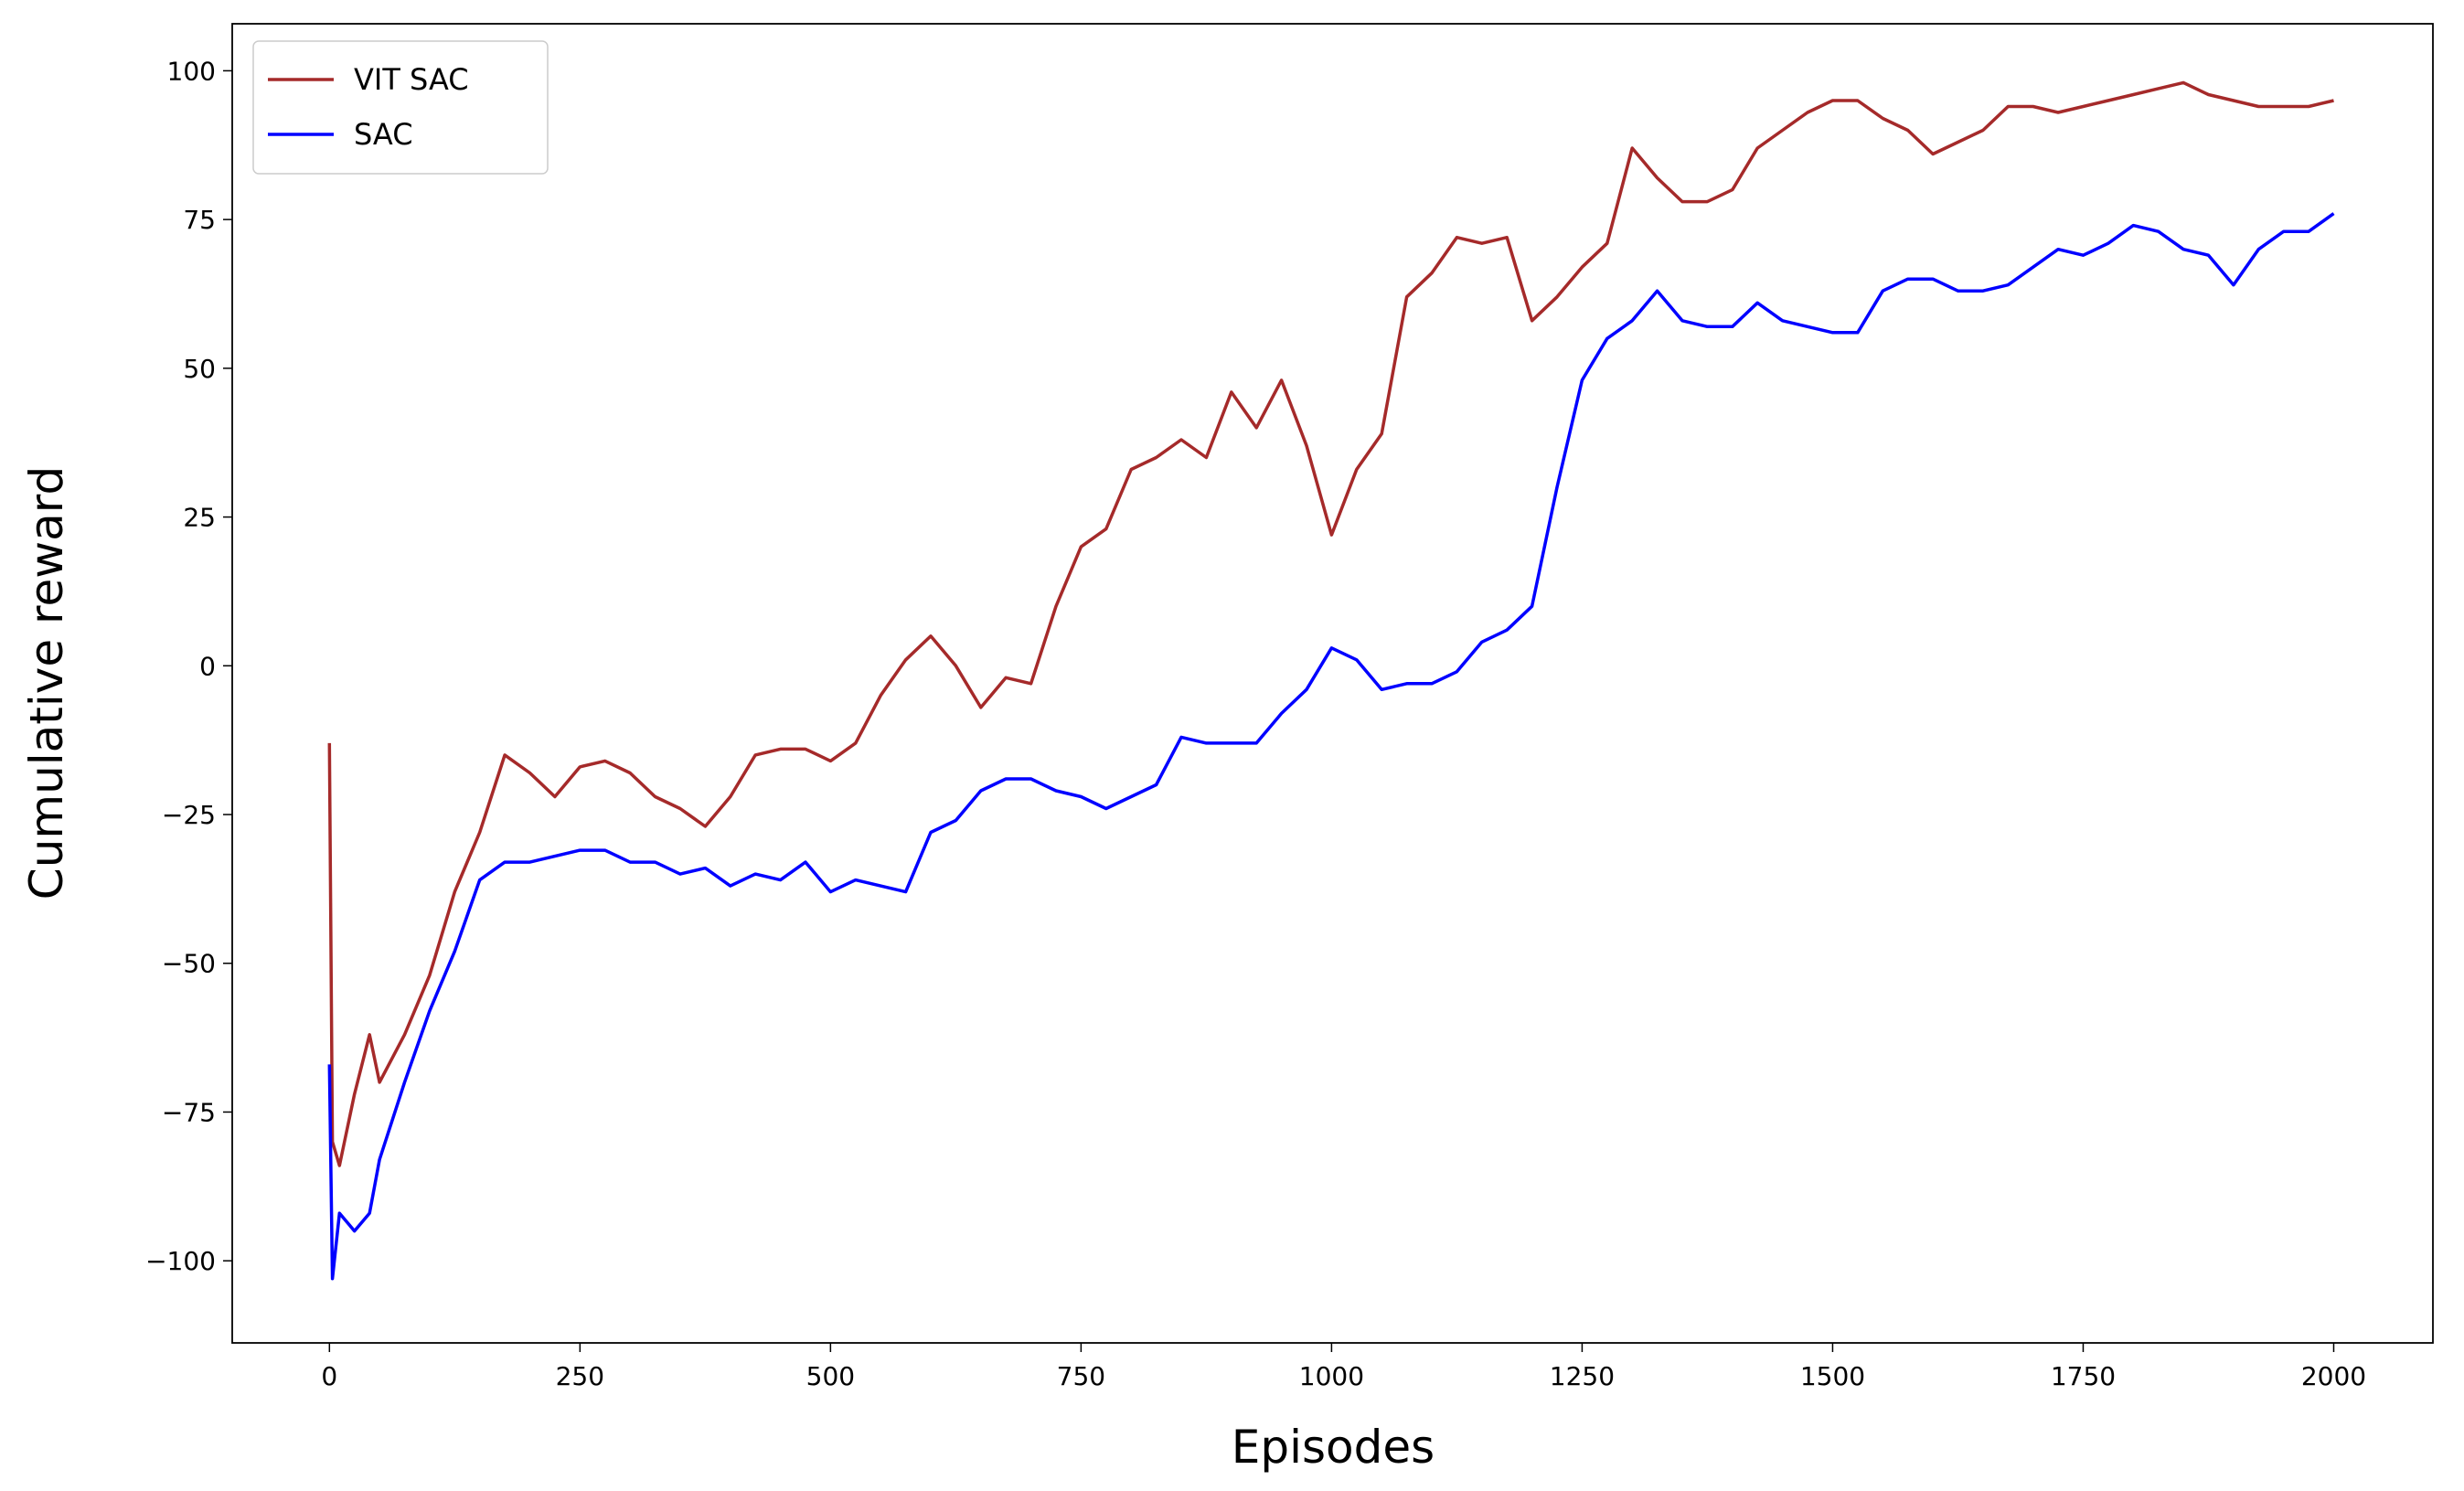 The width and height of the screenshot is (2464, 1491). Describe the element at coordinates (189, 1112) in the screenshot. I see `y-tick-label: −75` at that location.